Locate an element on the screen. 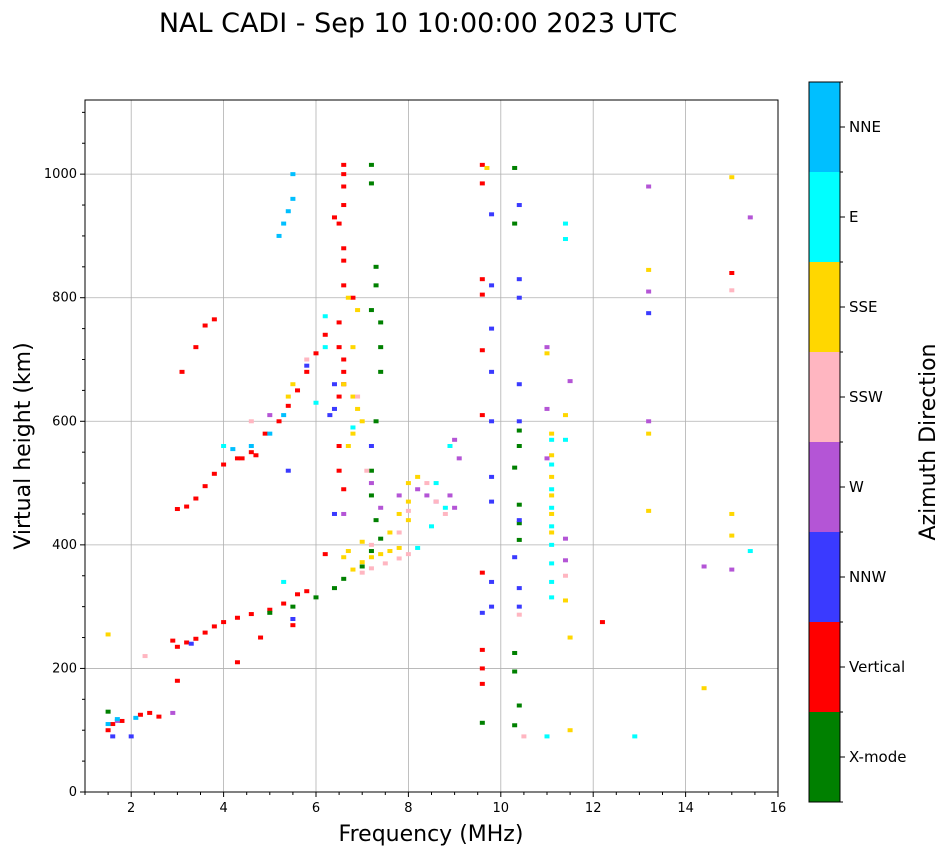 The image size is (951, 856). colorbar-label-vertical: Vertical is located at coordinates (877, 667).